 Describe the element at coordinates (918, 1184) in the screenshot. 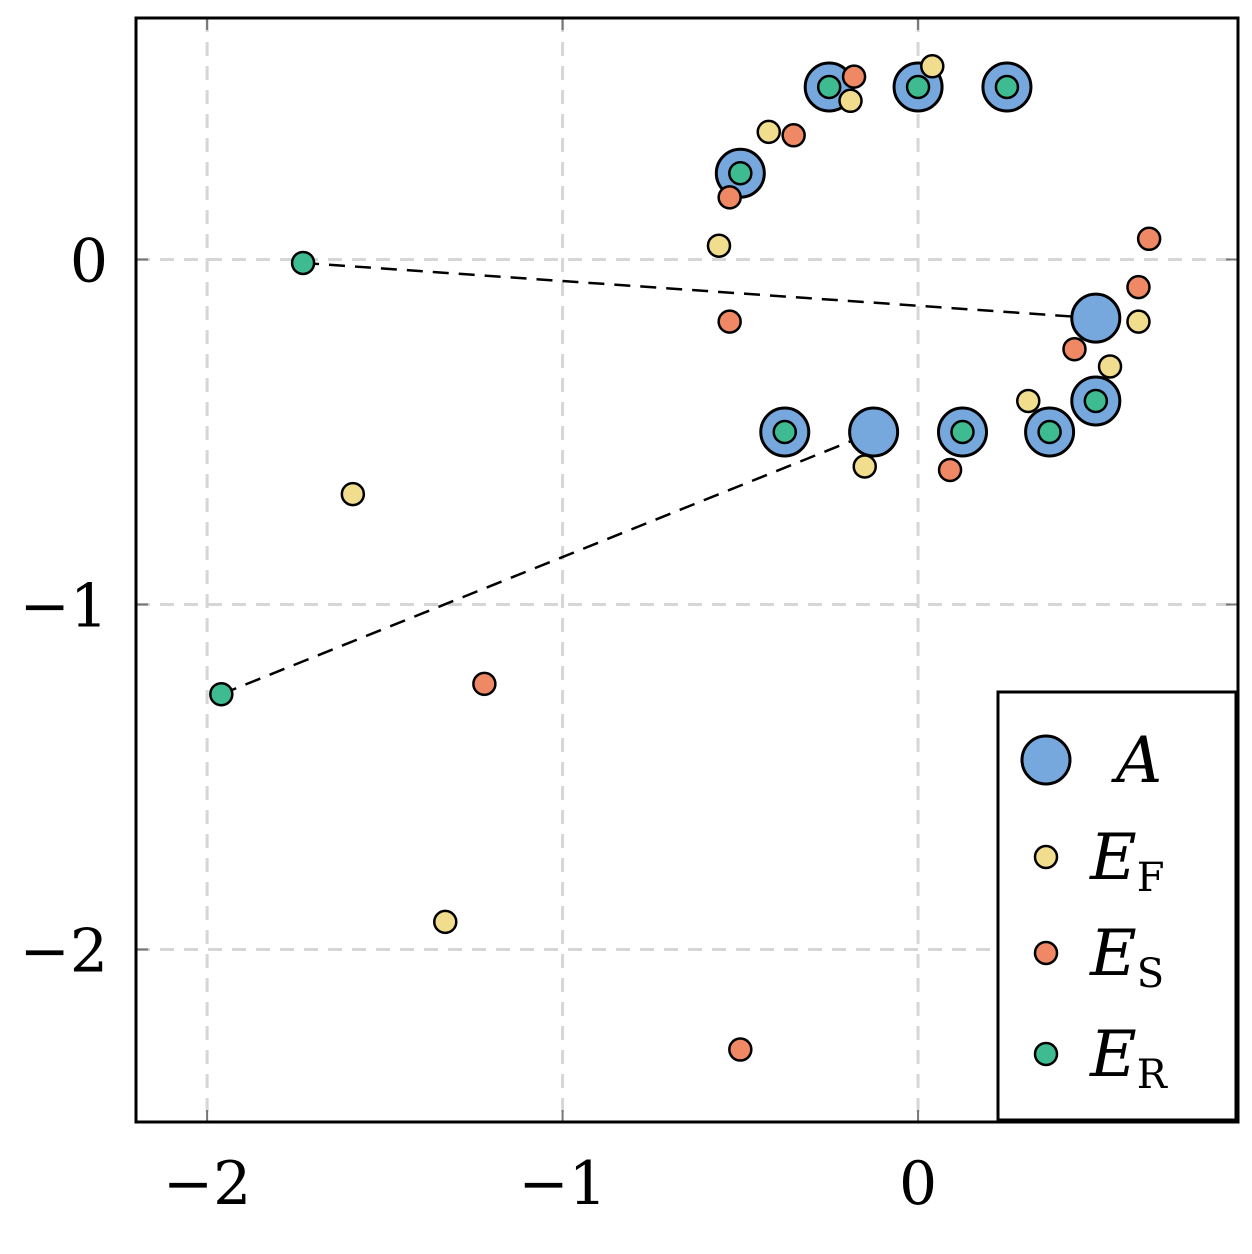

I see `x-tick-label: 0` at that location.